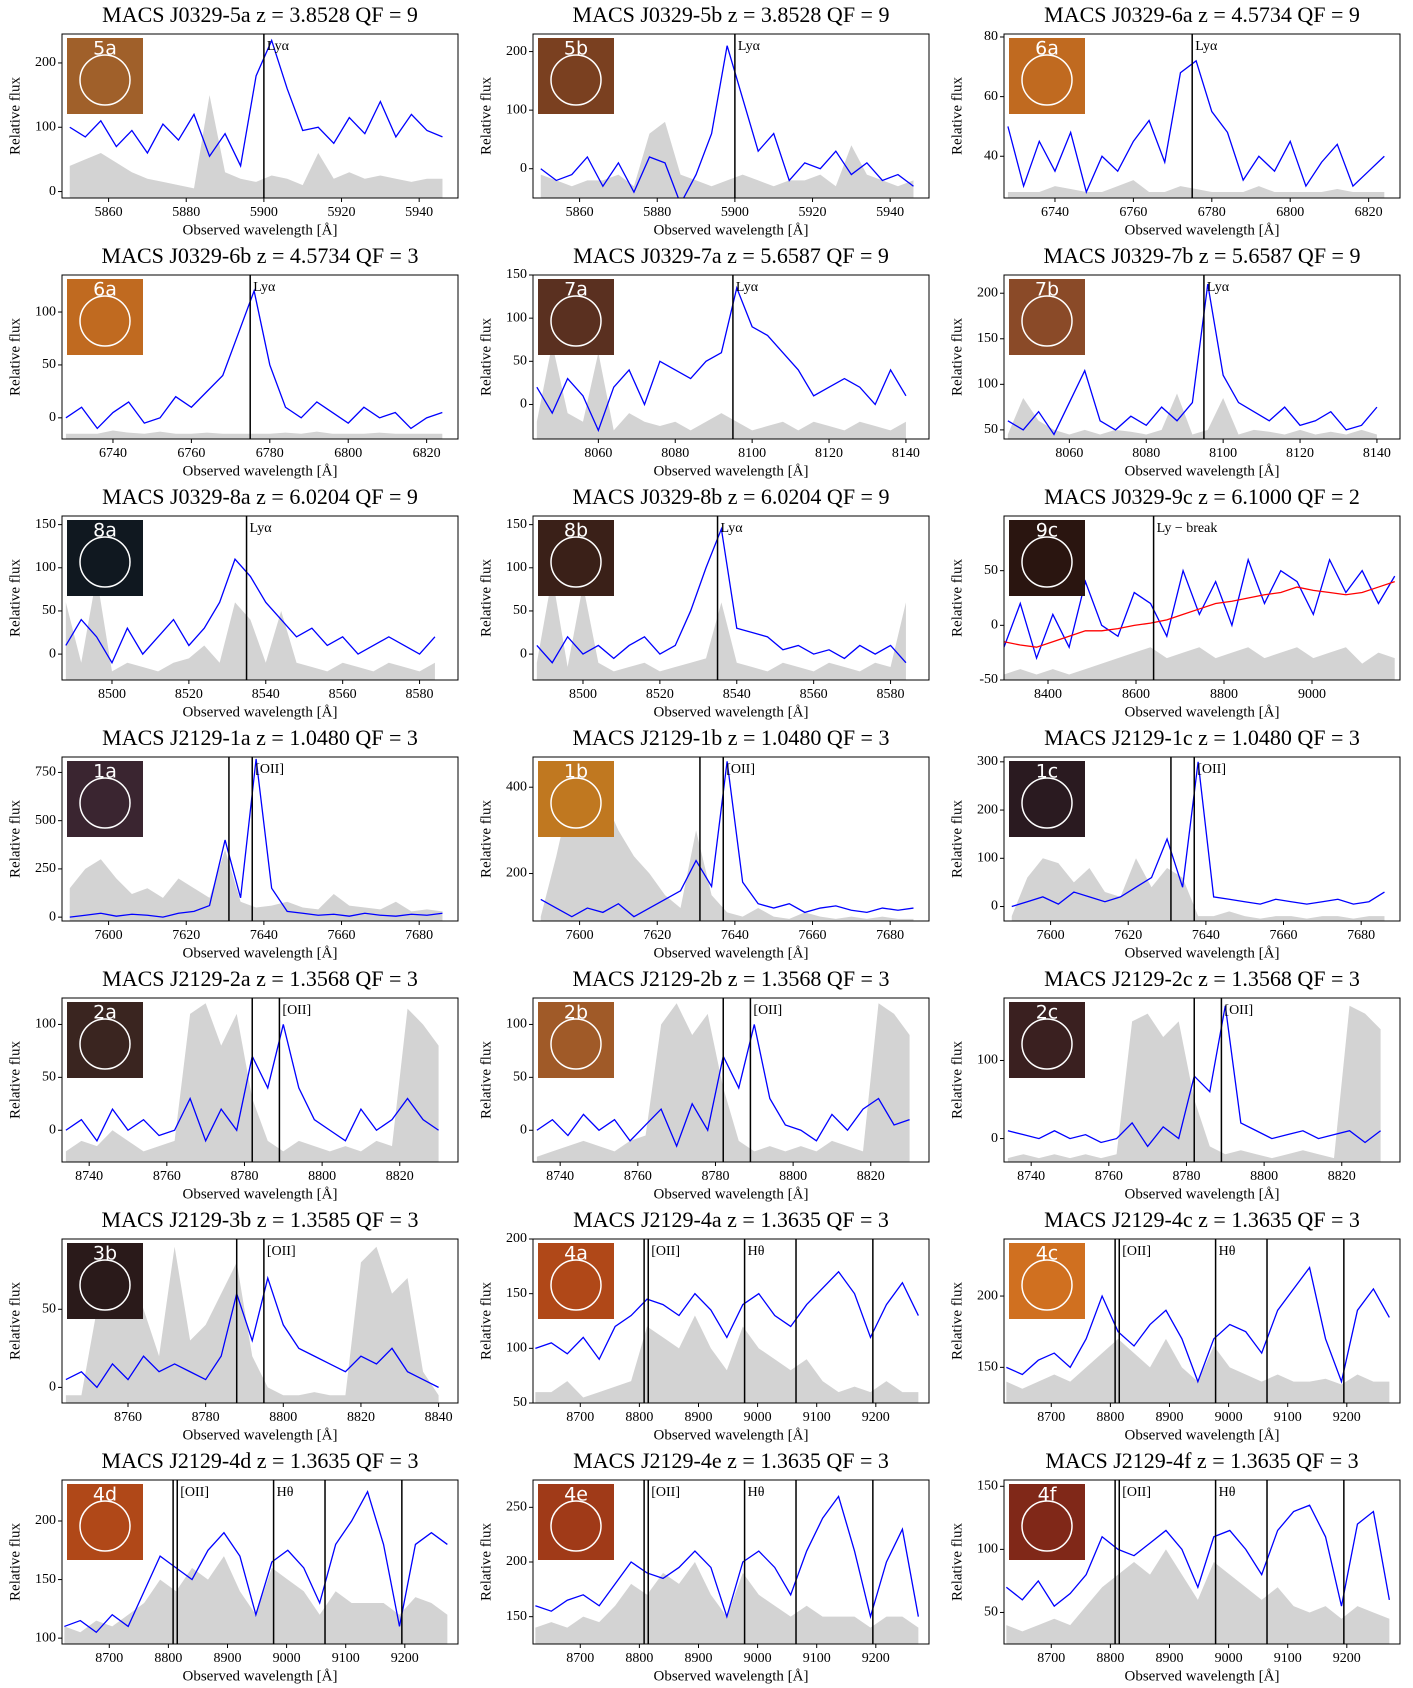  What do you see at coordinates (260, 1460) in the screenshot?
I see `panel-title: MACS J2129-4d z = 1.3635 QF = 3` at bounding box center [260, 1460].